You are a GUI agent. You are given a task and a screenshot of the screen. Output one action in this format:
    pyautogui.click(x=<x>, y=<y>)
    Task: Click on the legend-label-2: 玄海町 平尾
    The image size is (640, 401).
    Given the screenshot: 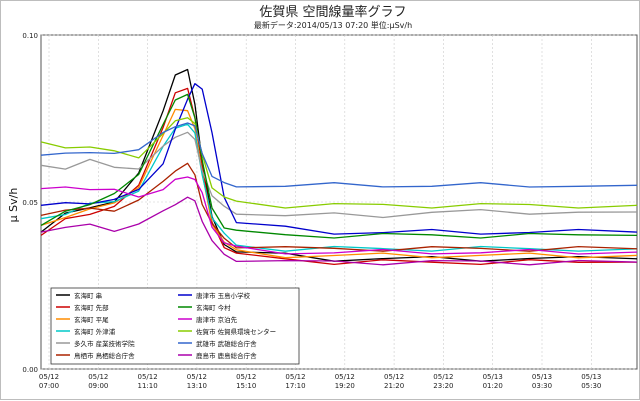 What is the action you would take?
    pyautogui.click(x=91, y=319)
    